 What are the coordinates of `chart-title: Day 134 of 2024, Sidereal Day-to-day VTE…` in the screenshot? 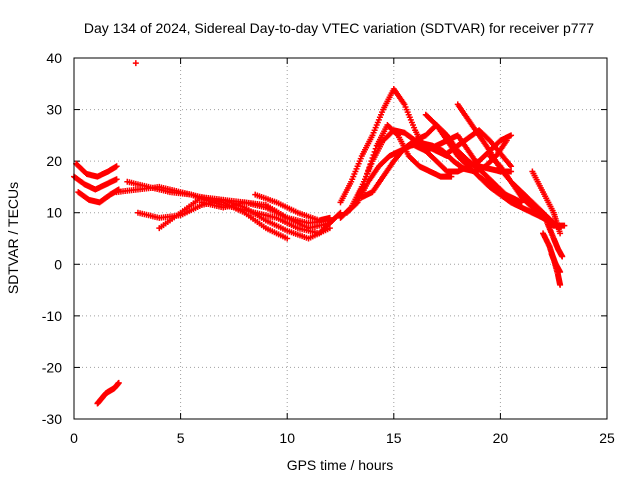 It's located at (339, 28).